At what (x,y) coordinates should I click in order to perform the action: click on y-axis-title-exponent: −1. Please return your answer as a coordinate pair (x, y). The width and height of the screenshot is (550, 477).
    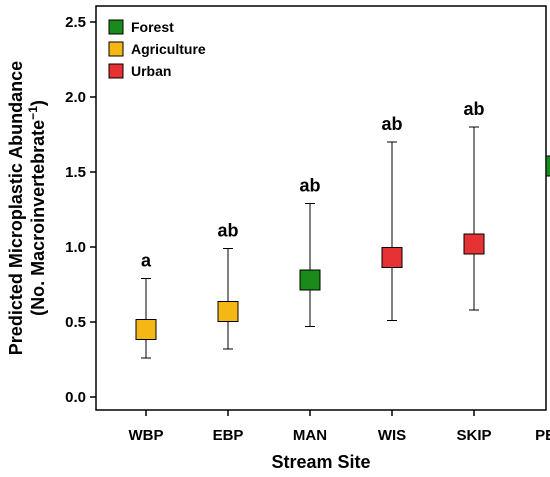
    Looking at the image, I should click on (33, 113).